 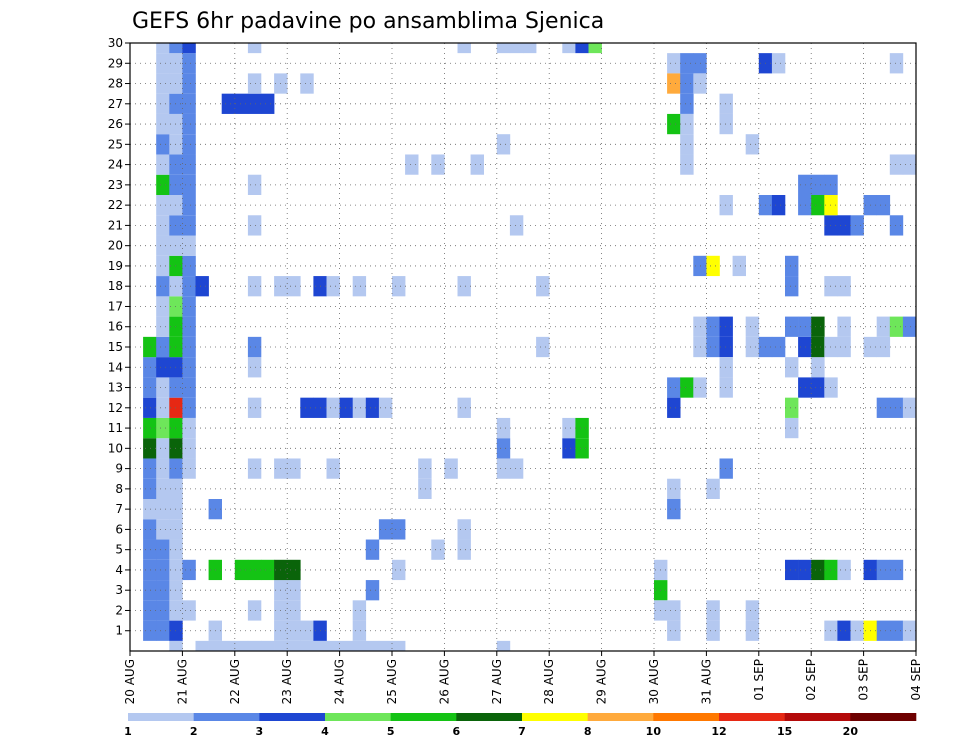 I want to click on y-tick-label: 3, so click(x=119, y=590).